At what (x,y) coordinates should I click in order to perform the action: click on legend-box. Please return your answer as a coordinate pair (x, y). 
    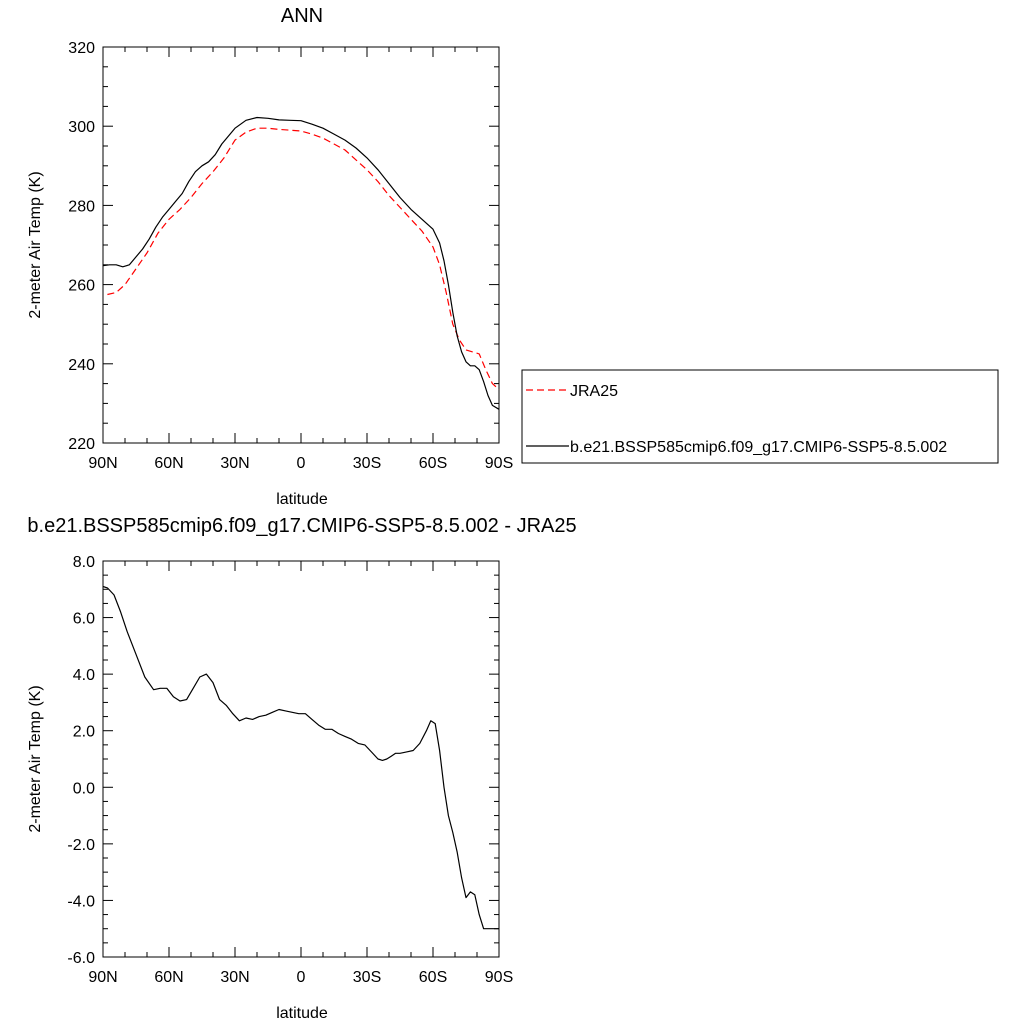
    Looking at the image, I should click on (760, 416).